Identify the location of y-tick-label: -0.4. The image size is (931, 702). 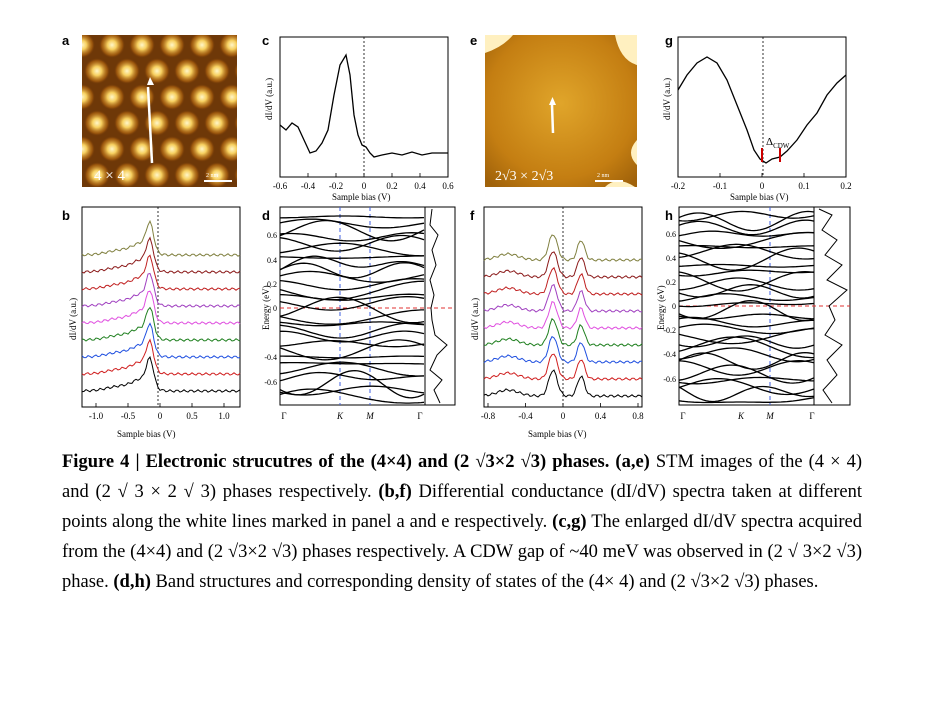
(270, 357).